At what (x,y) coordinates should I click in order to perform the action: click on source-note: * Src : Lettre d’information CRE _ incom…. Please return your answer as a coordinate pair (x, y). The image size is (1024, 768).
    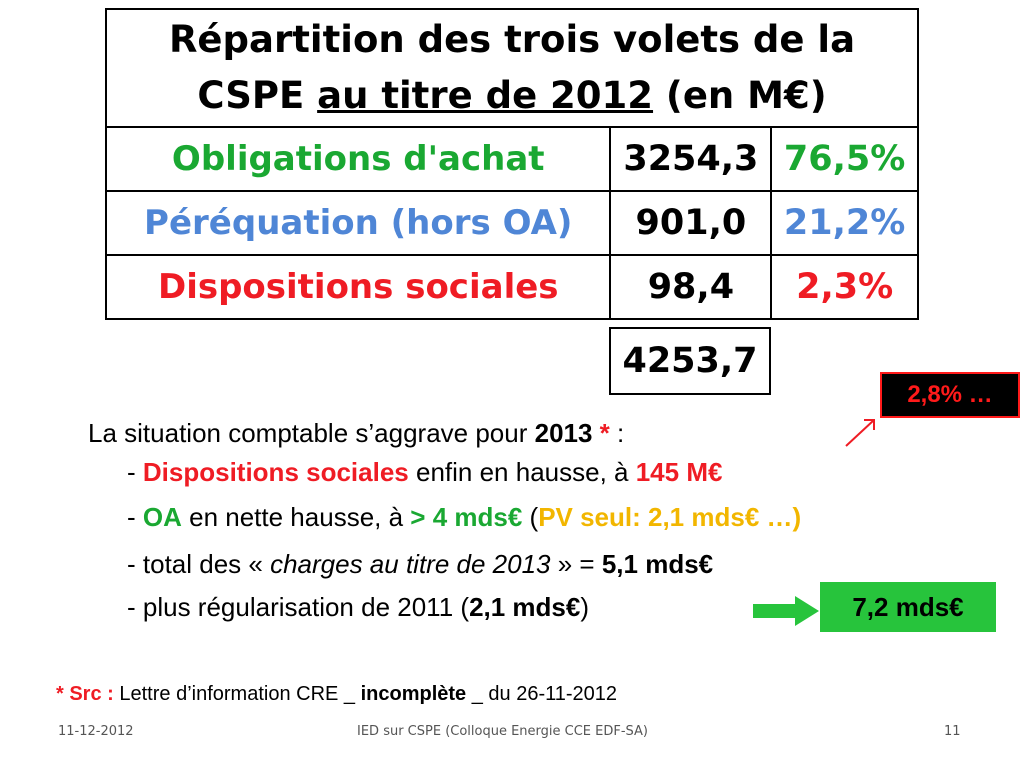
    Looking at the image, I should click on (337, 694).